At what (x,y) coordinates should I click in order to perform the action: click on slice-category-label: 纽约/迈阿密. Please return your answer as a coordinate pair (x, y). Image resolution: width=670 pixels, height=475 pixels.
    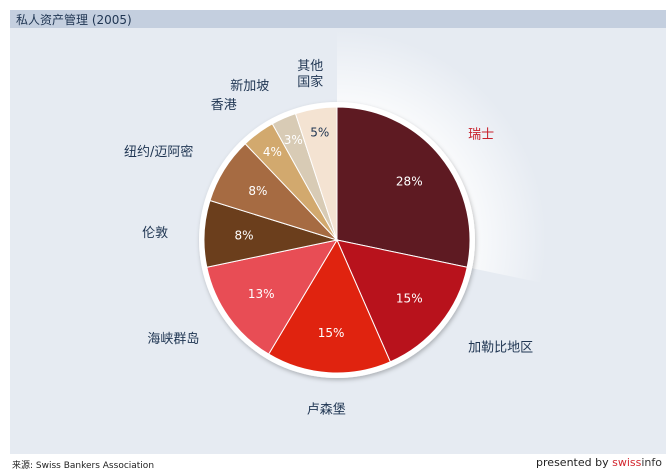
    Looking at the image, I should click on (158, 152).